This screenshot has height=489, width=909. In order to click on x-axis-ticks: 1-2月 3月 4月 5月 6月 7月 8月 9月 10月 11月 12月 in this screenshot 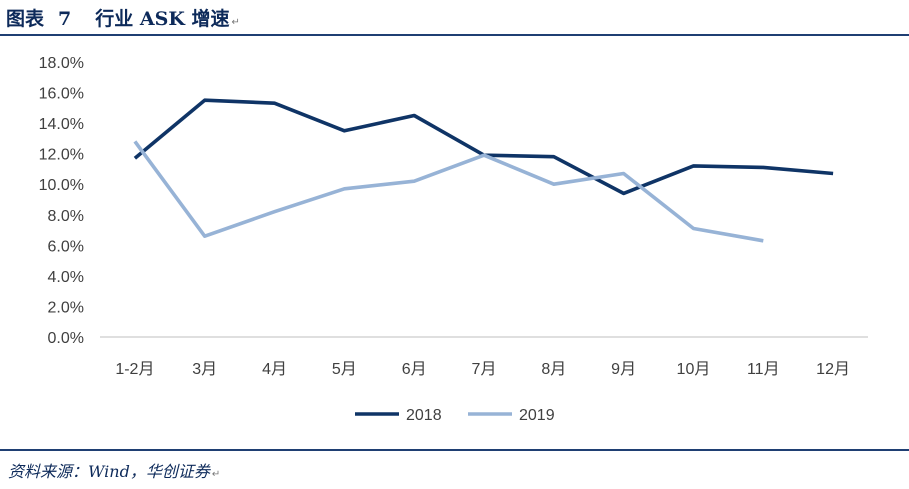, I will do `click(482, 369)`.